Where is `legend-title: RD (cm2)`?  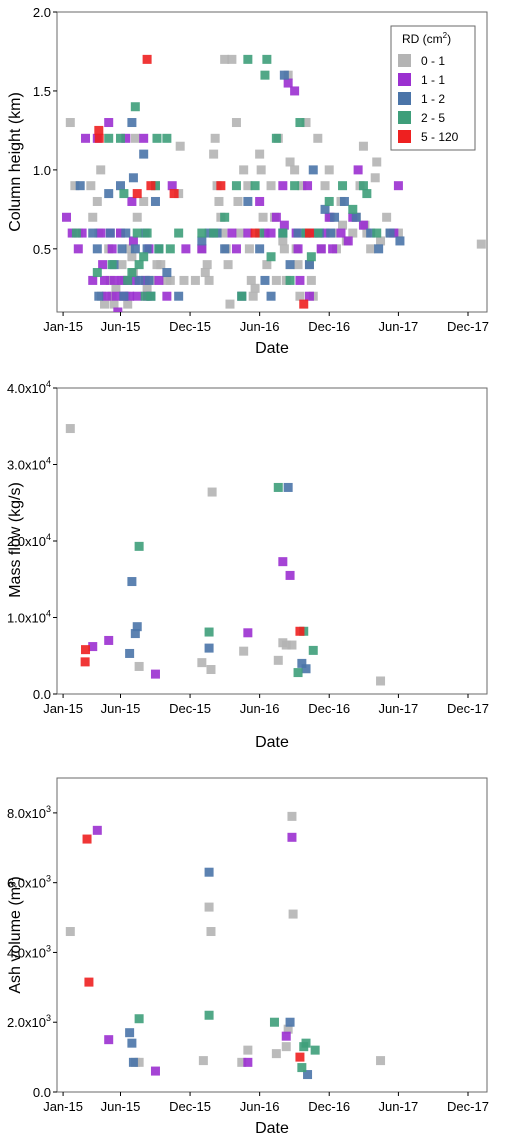
legend-title: RD (cm2) is located at coordinates (426, 38).